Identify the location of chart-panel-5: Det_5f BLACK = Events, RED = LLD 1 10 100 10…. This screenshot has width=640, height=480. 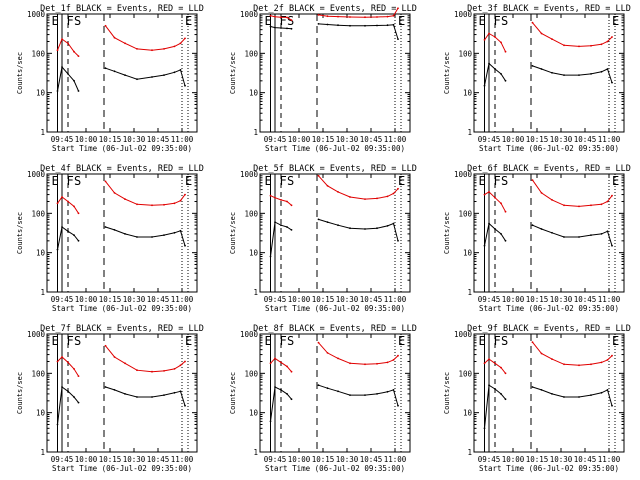
(323, 238).